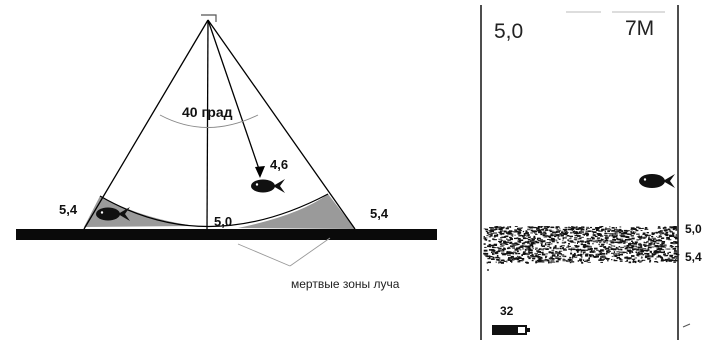  Describe the element at coordinates (234, 96) in the screenshot. I see `fish-ray` at that location.